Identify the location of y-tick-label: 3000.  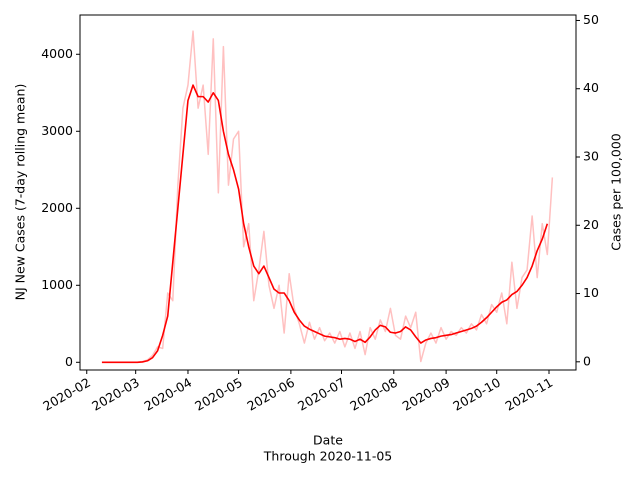
(57, 130).